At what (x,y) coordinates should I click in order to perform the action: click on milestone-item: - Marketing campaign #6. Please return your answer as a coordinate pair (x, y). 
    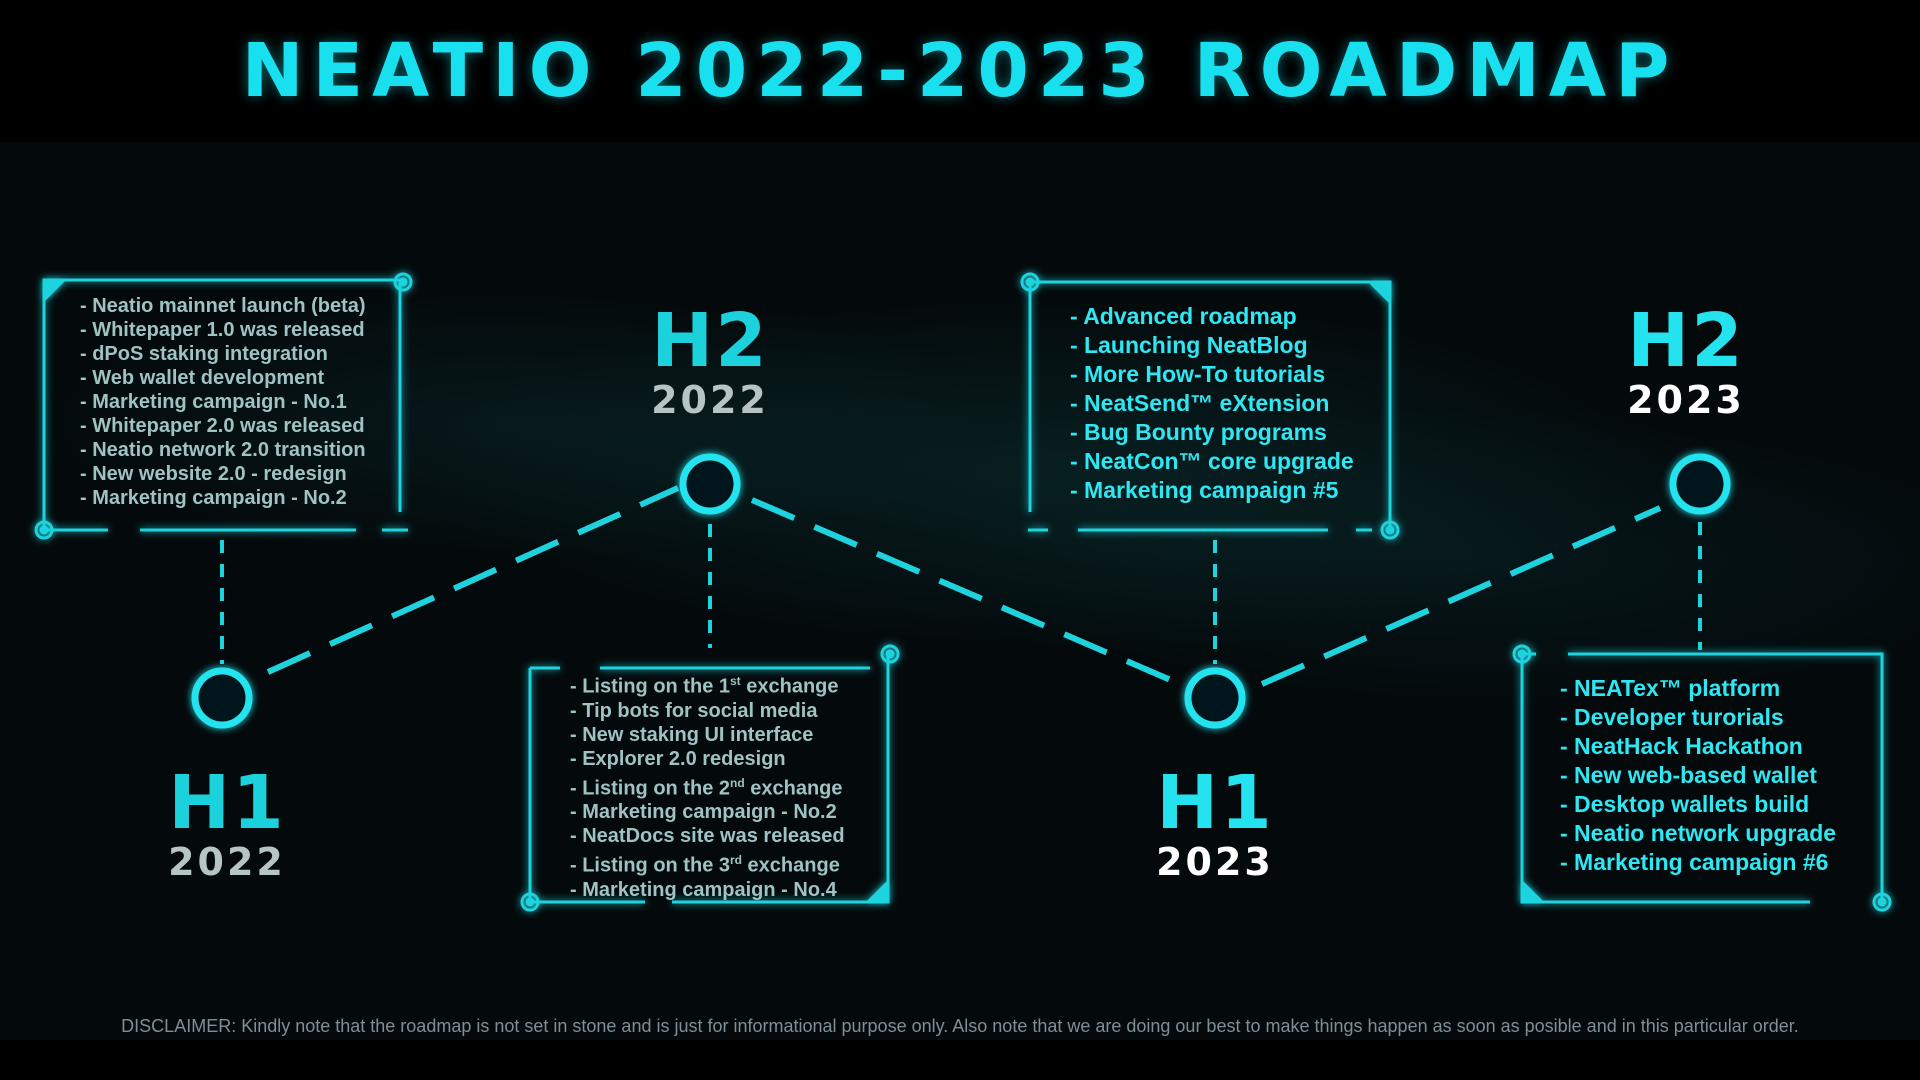
    Looking at the image, I should click on (1694, 862).